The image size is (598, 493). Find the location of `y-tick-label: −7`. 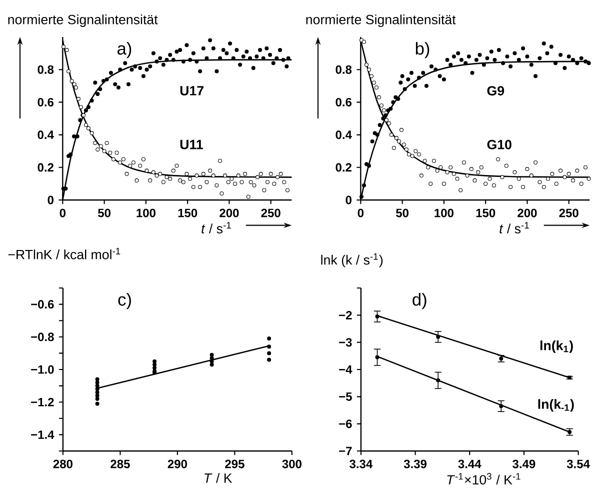

y-tick-label: −7 is located at coordinates (345, 451).